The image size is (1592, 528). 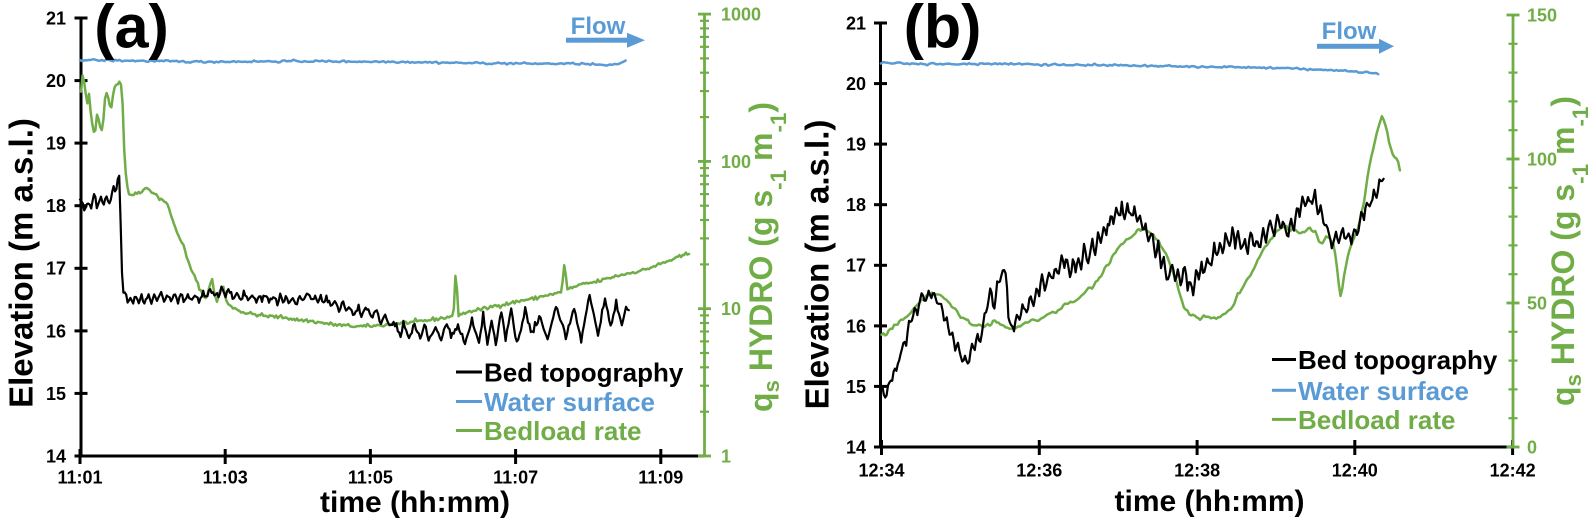 I want to click on svg-text: (a), so click(x=131, y=30).